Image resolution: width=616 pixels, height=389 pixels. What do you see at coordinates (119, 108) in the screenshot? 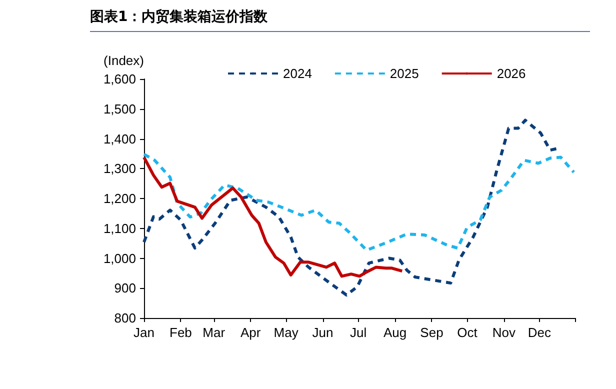
I see `y-tick-label: 1,500` at bounding box center [119, 108].